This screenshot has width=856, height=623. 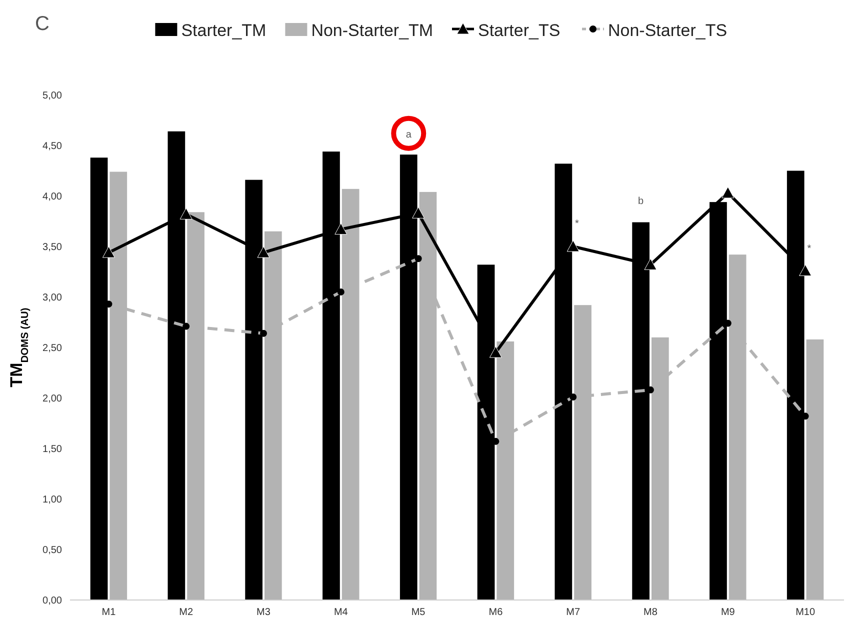 I want to click on x-tick-label: M3, so click(x=263, y=612).